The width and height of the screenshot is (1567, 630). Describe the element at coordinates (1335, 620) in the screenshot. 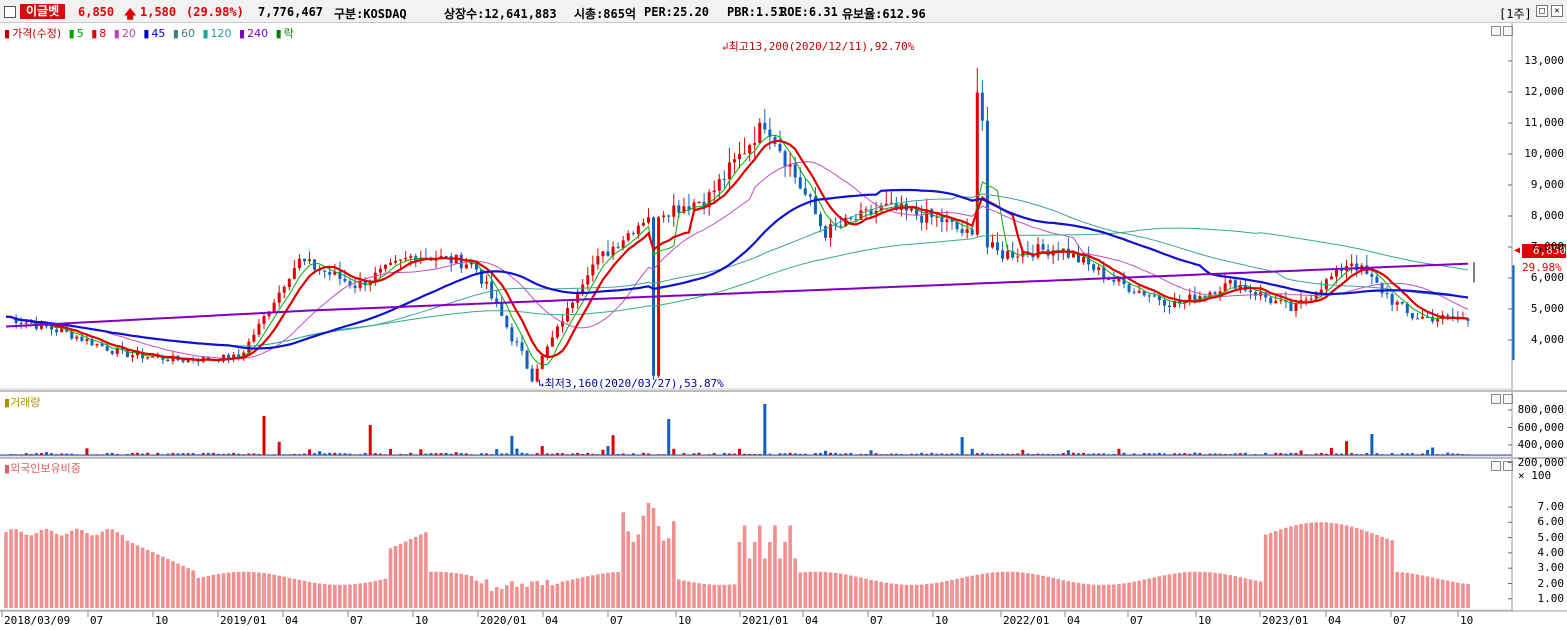

I see `x-tick-label: 04` at that location.